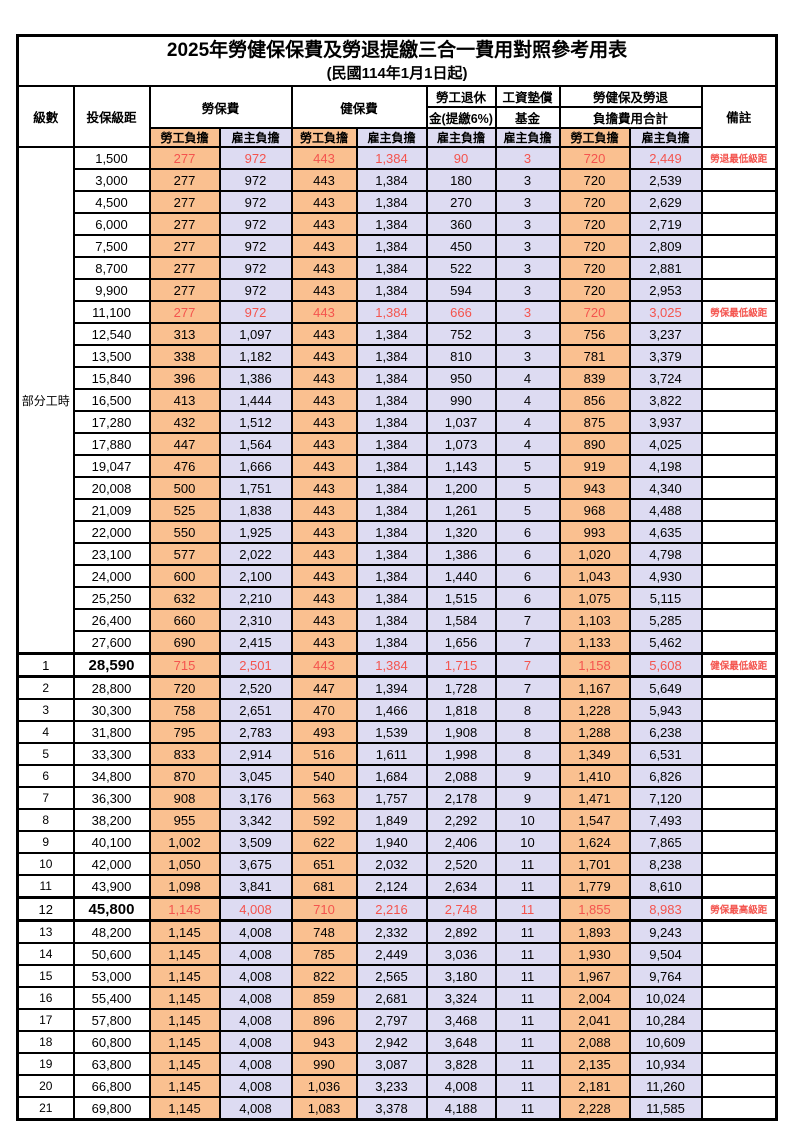 This screenshot has height=1121, width=791. Describe the element at coordinates (594, 798) in the screenshot. I see `total-employee-cell: 1,471` at that location.